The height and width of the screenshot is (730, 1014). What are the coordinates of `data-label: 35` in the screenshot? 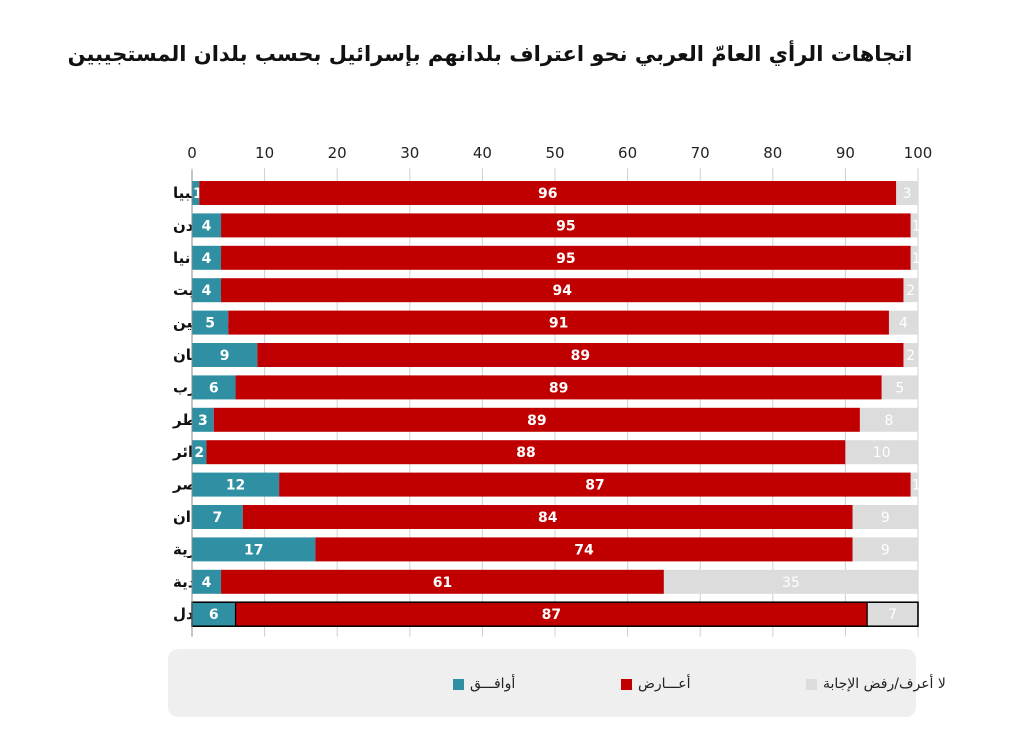 It's located at (791, 583).